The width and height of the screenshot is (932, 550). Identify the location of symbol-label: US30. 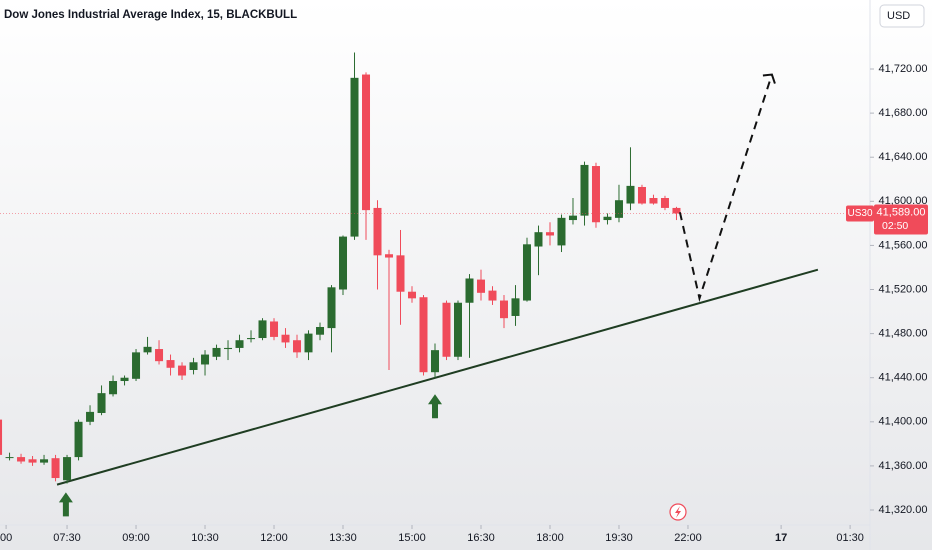
(859, 213).